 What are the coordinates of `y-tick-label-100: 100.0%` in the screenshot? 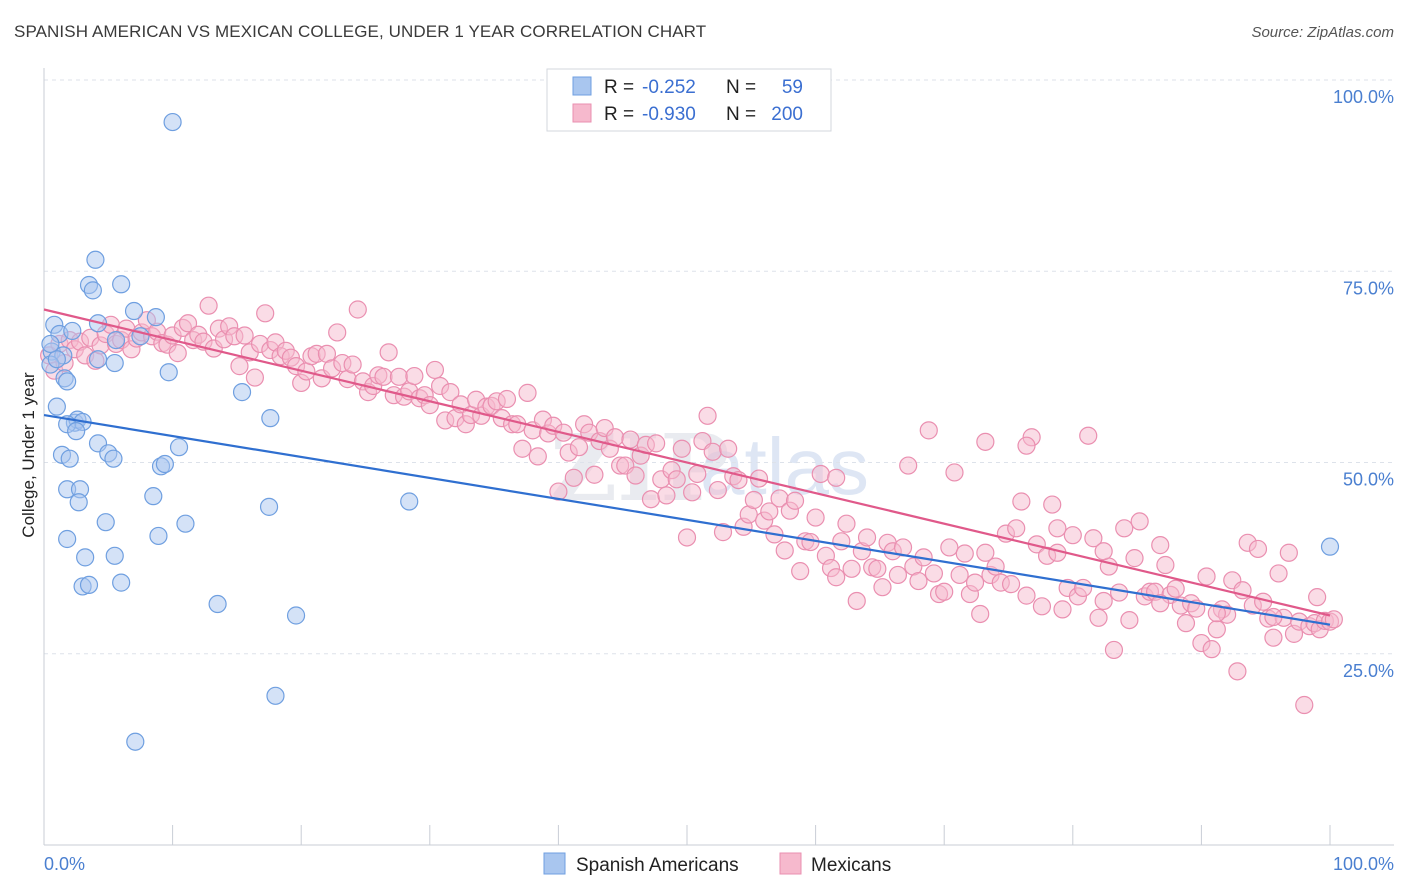 It's located at (1363, 97).